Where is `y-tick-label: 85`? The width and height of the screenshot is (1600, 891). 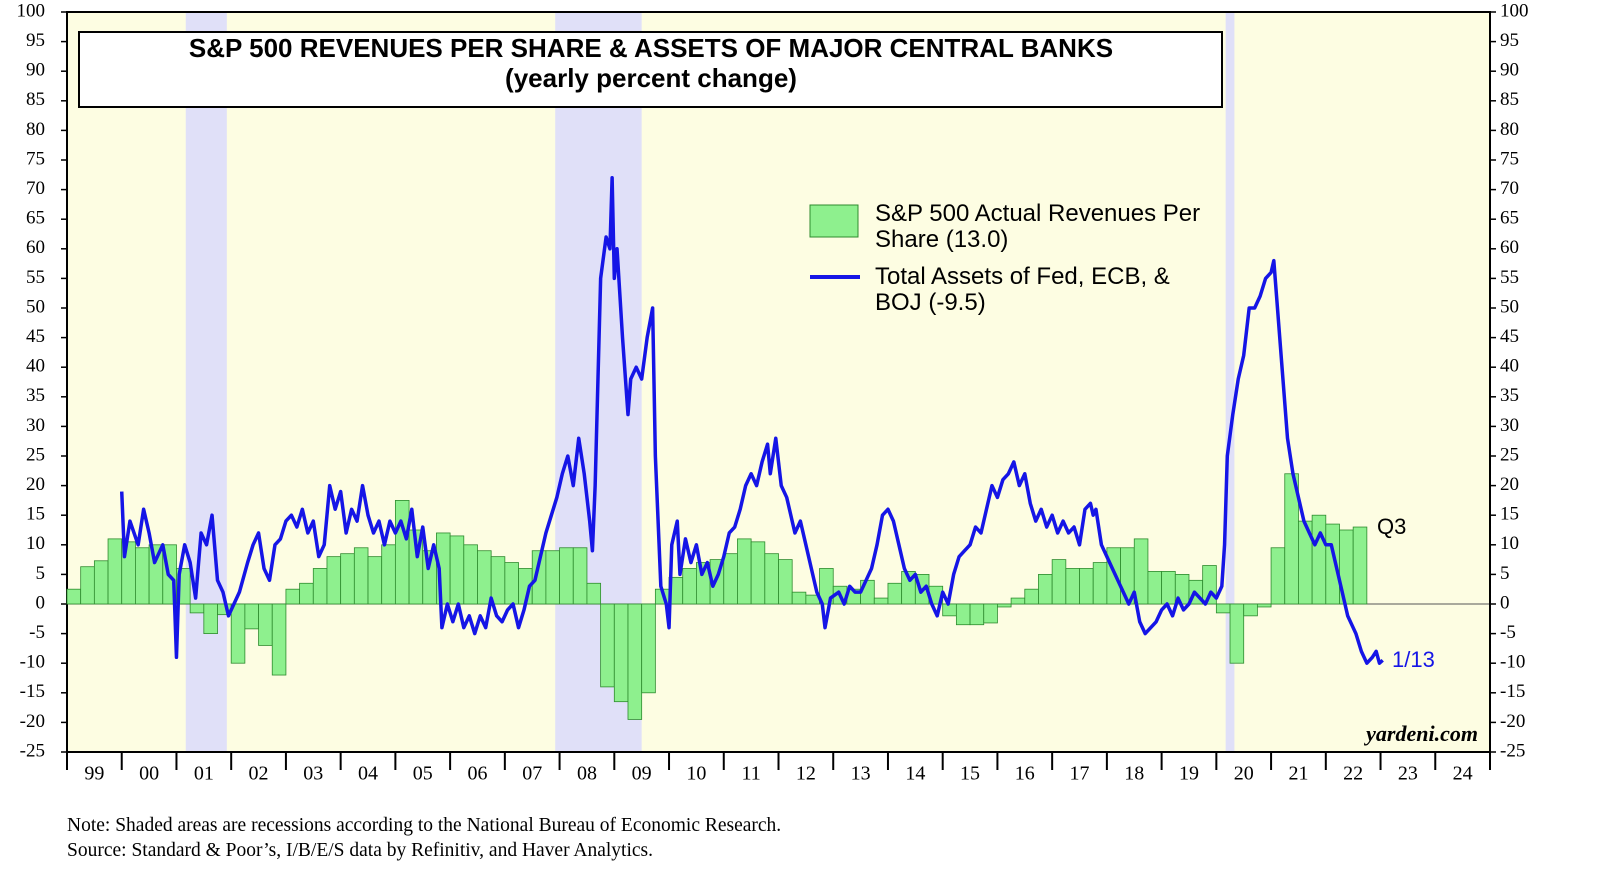 y-tick-label: 85 is located at coordinates (1509, 99).